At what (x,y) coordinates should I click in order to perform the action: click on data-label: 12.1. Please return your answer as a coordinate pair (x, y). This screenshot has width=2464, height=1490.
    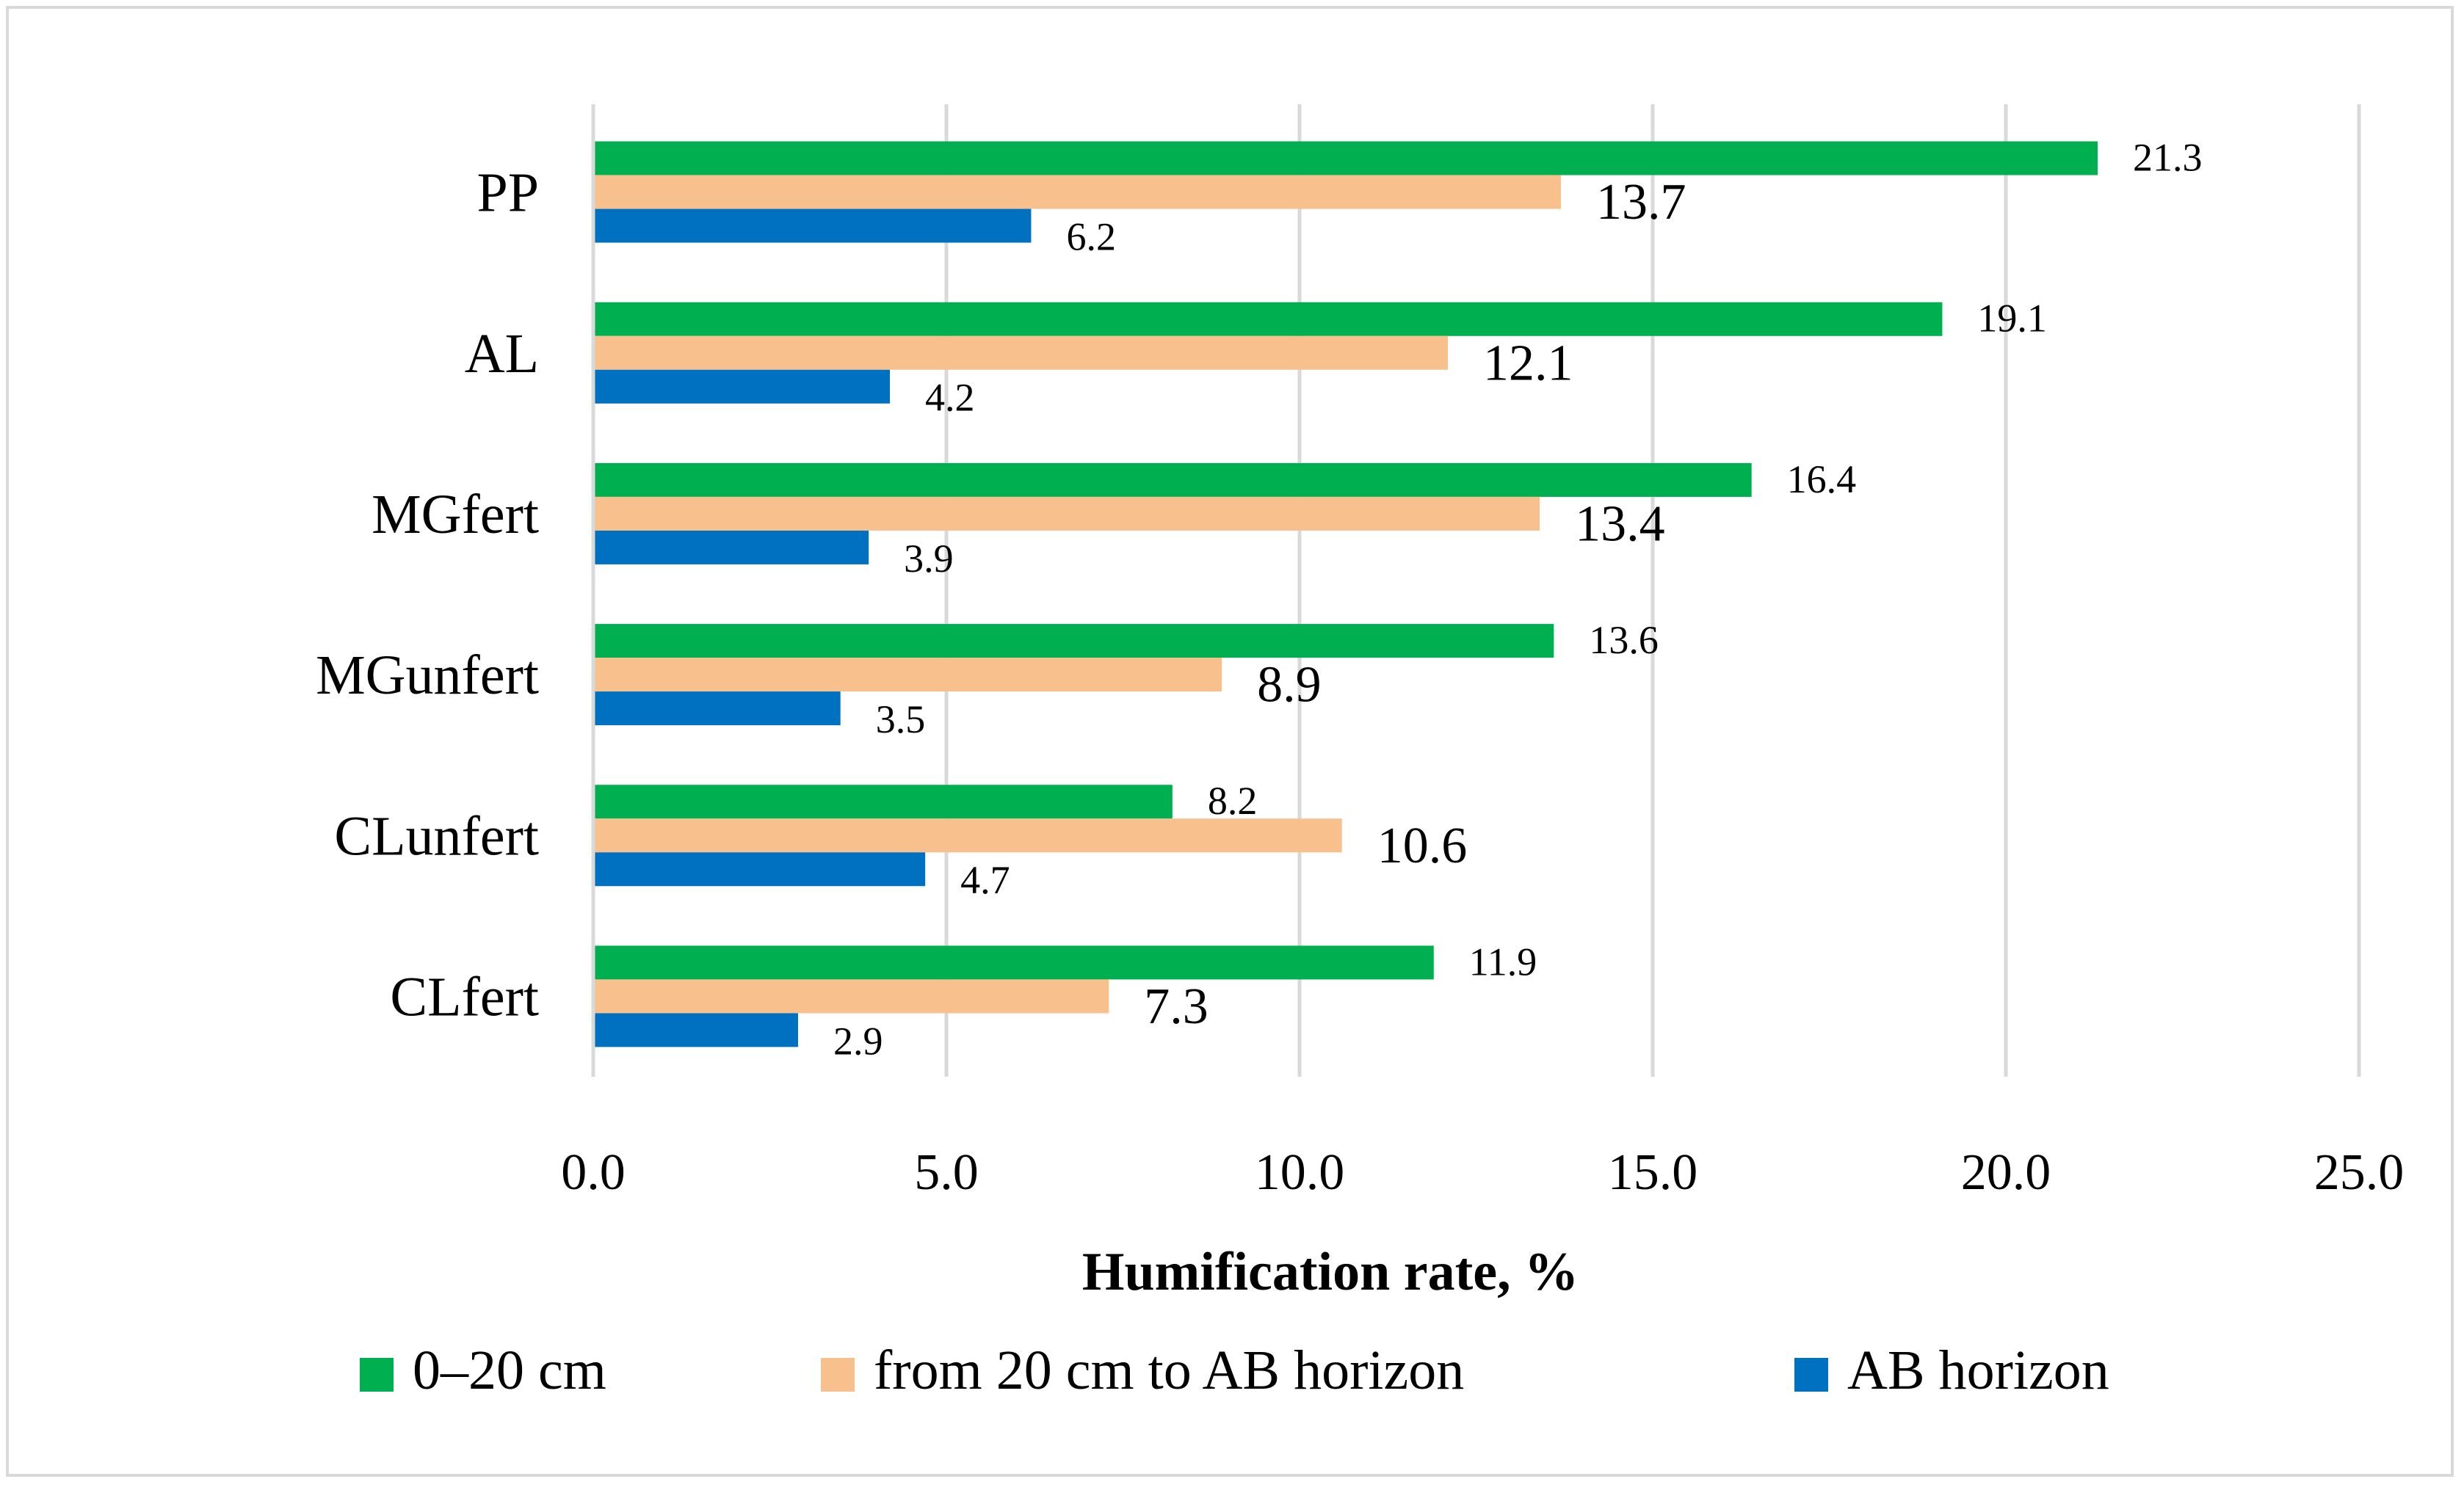
    Looking at the image, I should click on (1528, 363).